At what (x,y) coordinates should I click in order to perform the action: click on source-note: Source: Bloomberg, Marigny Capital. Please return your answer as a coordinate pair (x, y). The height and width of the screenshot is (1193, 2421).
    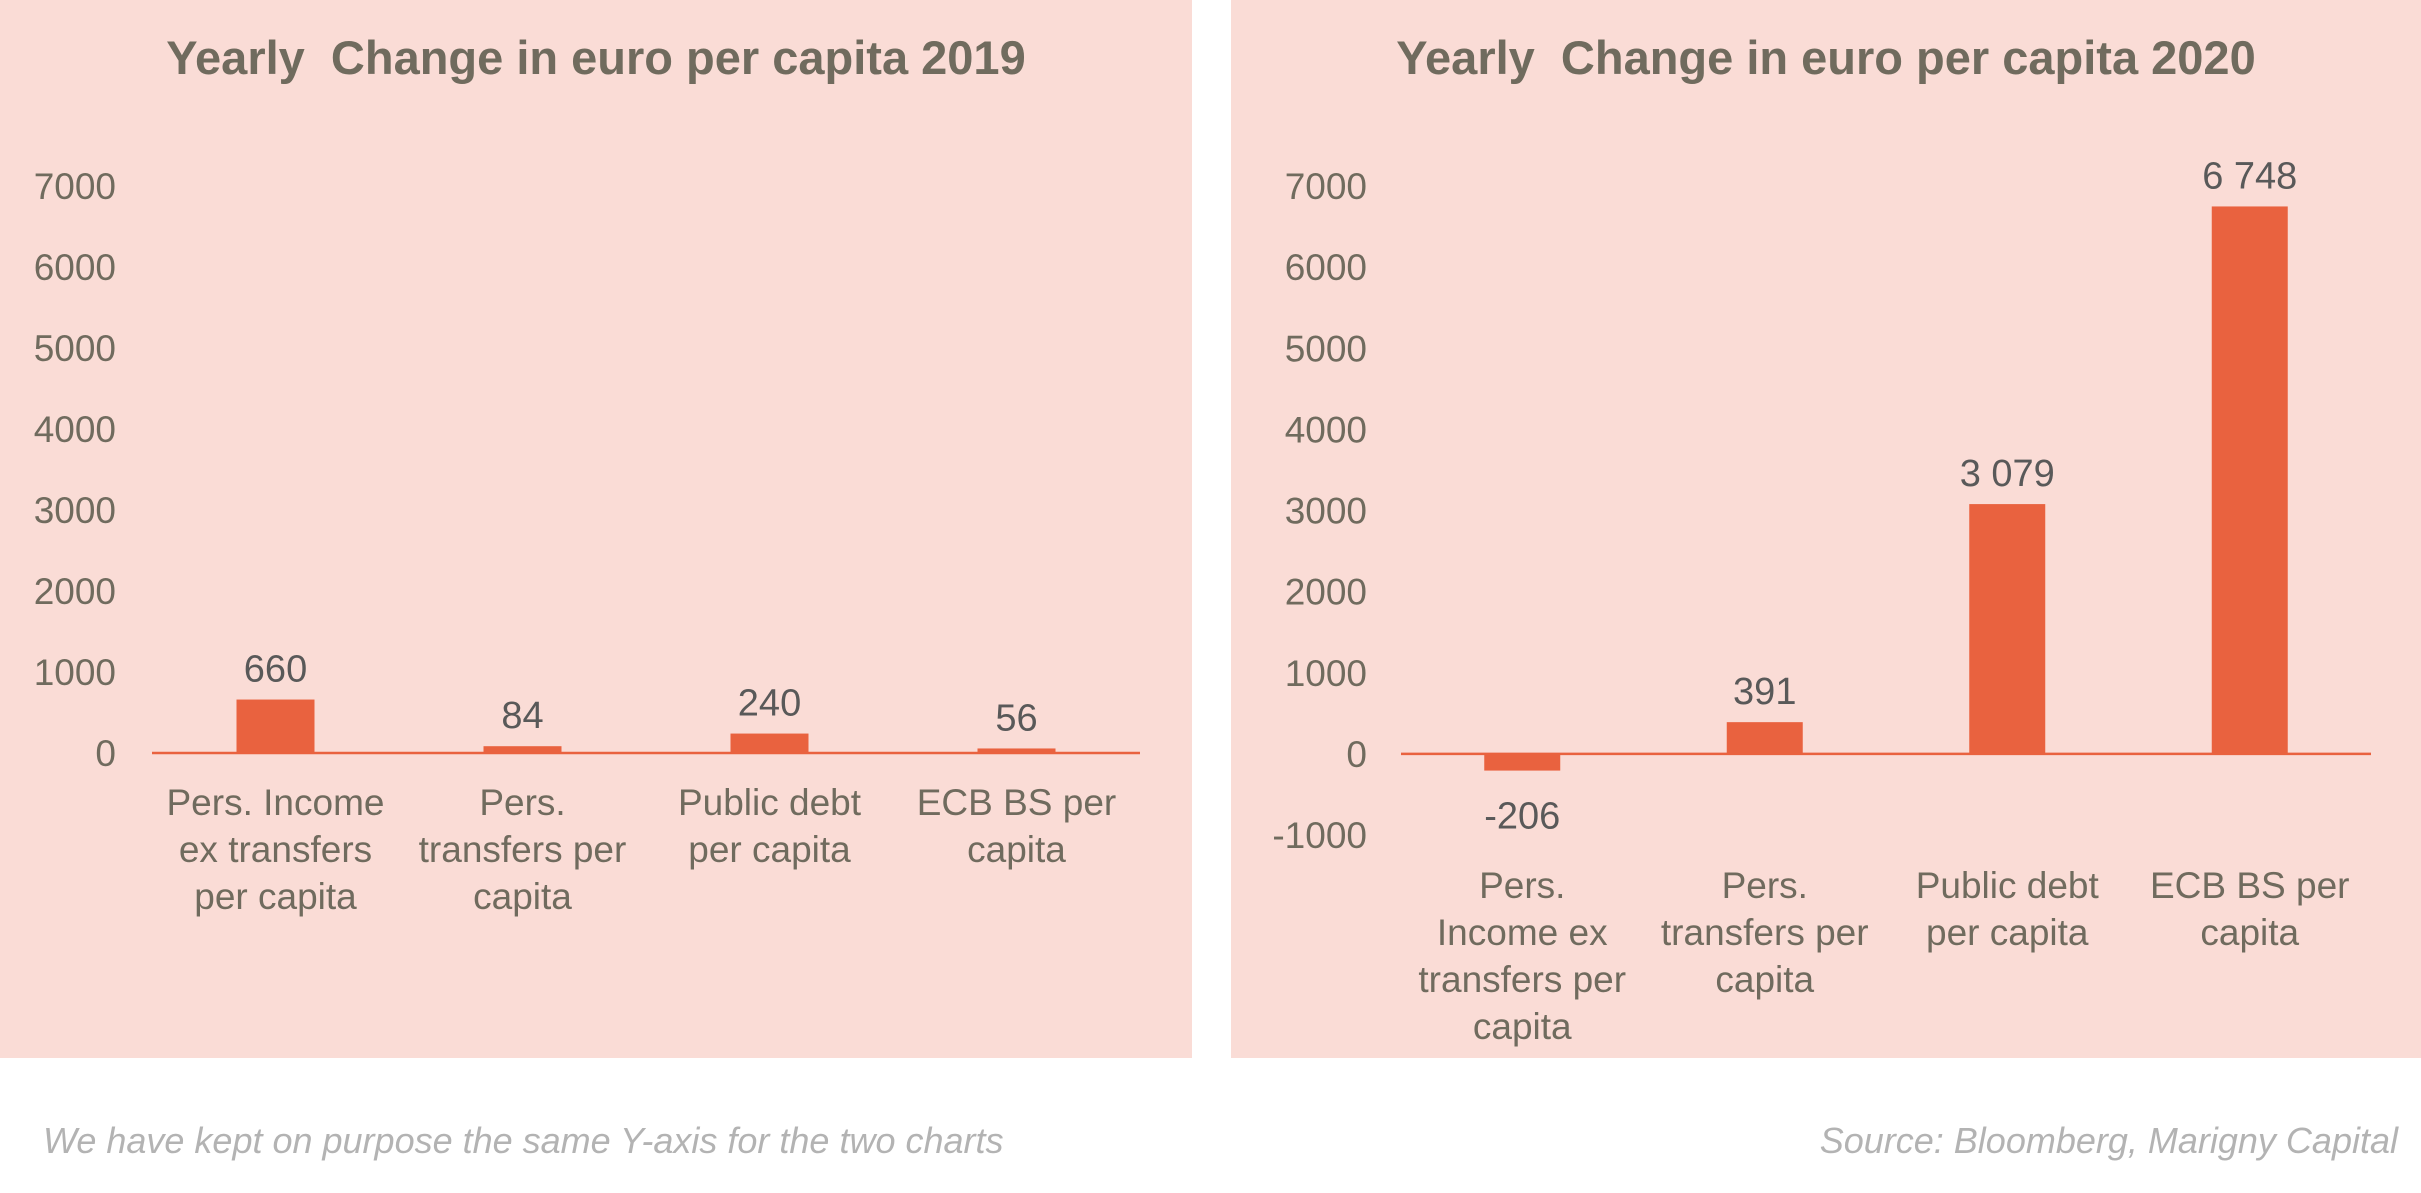
    Looking at the image, I should click on (2108, 1140).